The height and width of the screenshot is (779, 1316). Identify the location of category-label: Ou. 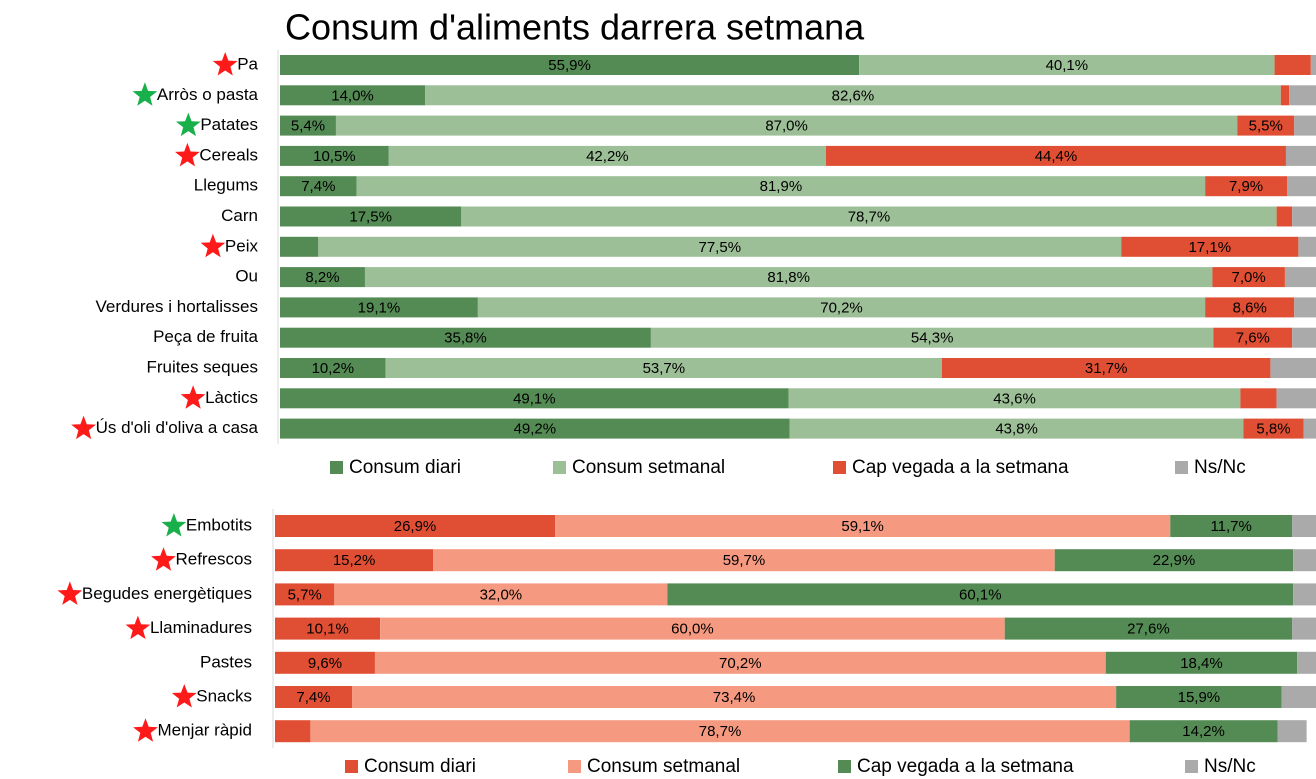
(246, 276).